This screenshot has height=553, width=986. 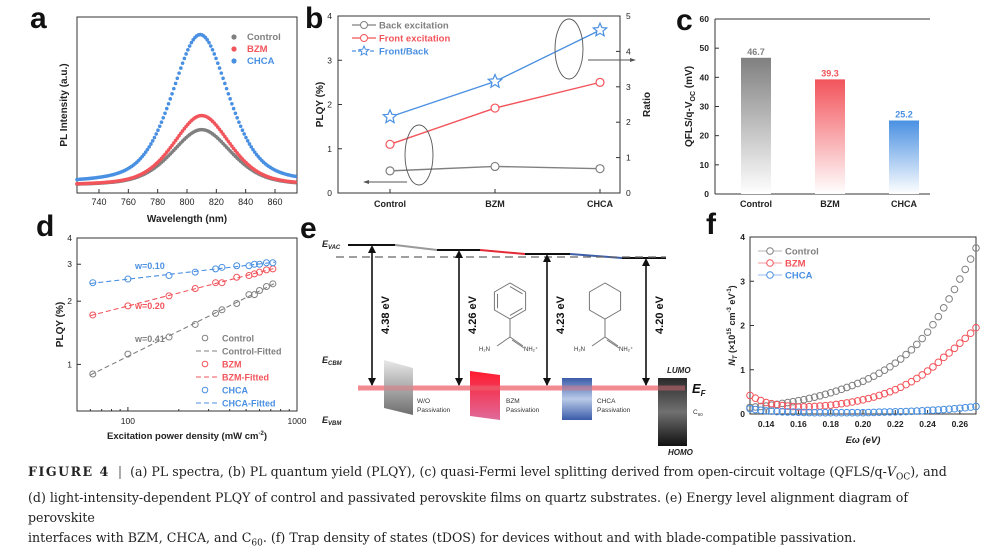 I want to click on x-axis-label: Wavelength (nm), so click(x=187, y=214).